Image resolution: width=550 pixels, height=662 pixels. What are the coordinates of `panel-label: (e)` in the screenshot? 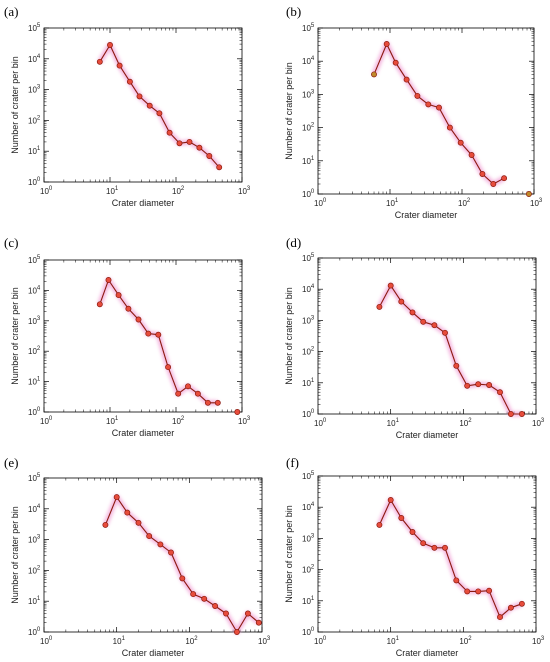 It's located at (11, 462).